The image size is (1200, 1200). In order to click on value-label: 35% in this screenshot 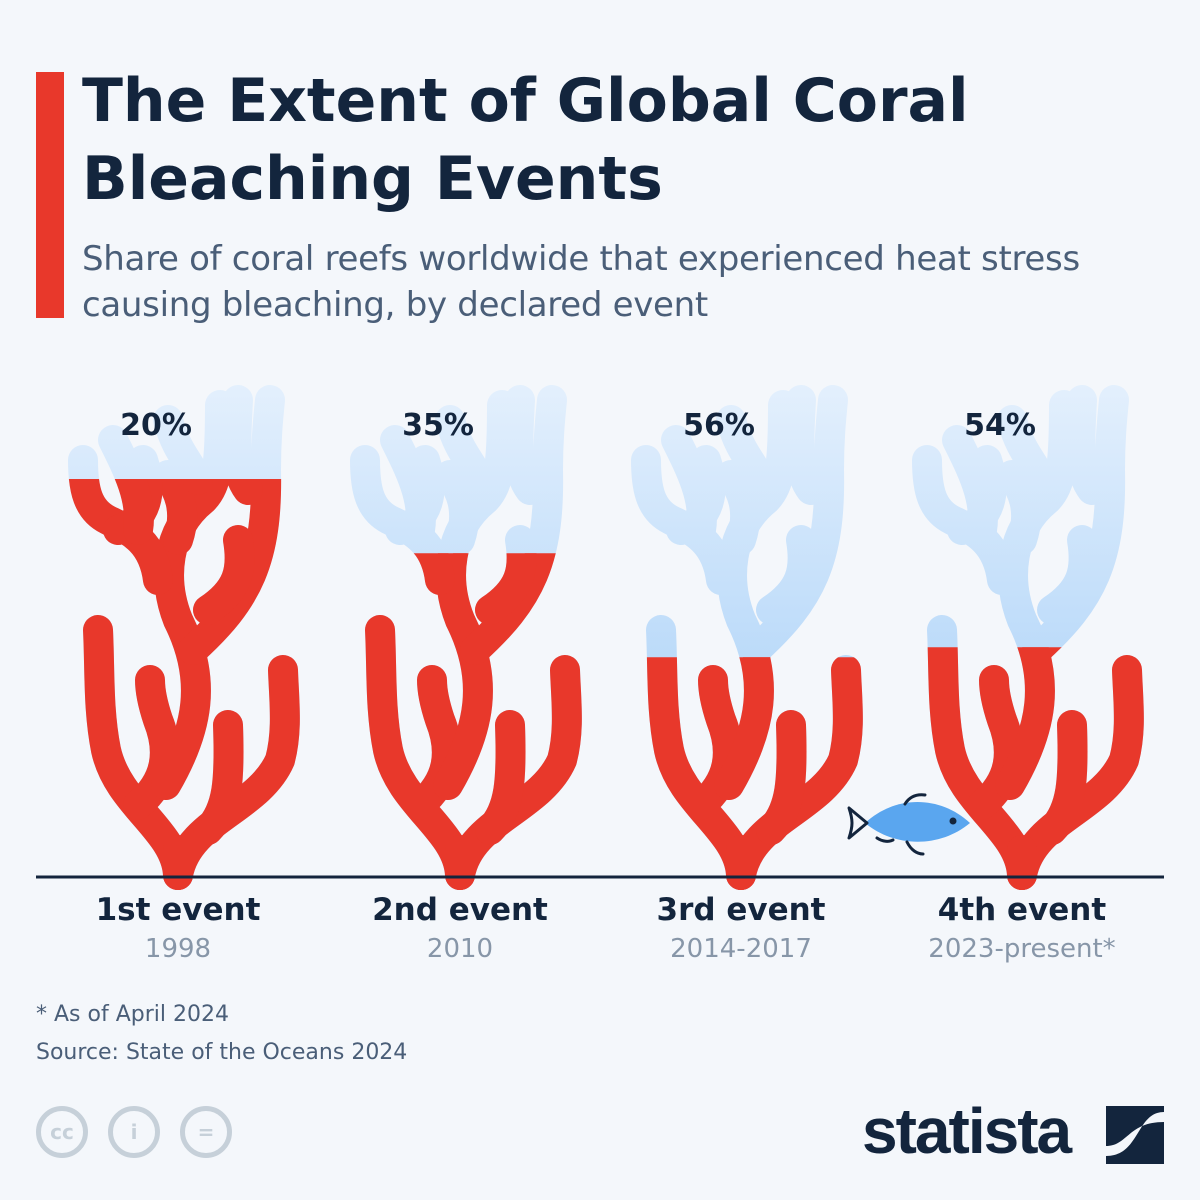, I will do `click(438, 425)`.